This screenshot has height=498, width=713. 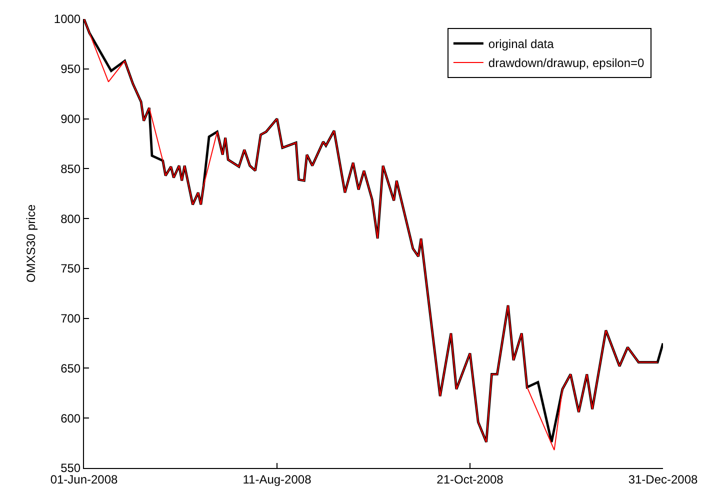 What do you see at coordinates (67, 19) in the screenshot?
I see `y-tick-label: 1000` at bounding box center [67, 19].